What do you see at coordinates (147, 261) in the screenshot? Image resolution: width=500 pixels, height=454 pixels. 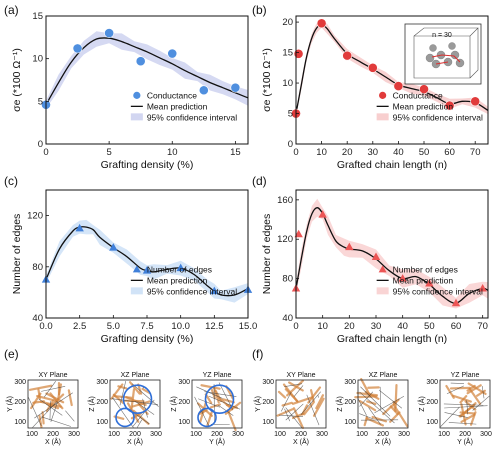 I see `confidence-band-c` at bounding box center [147, 261].